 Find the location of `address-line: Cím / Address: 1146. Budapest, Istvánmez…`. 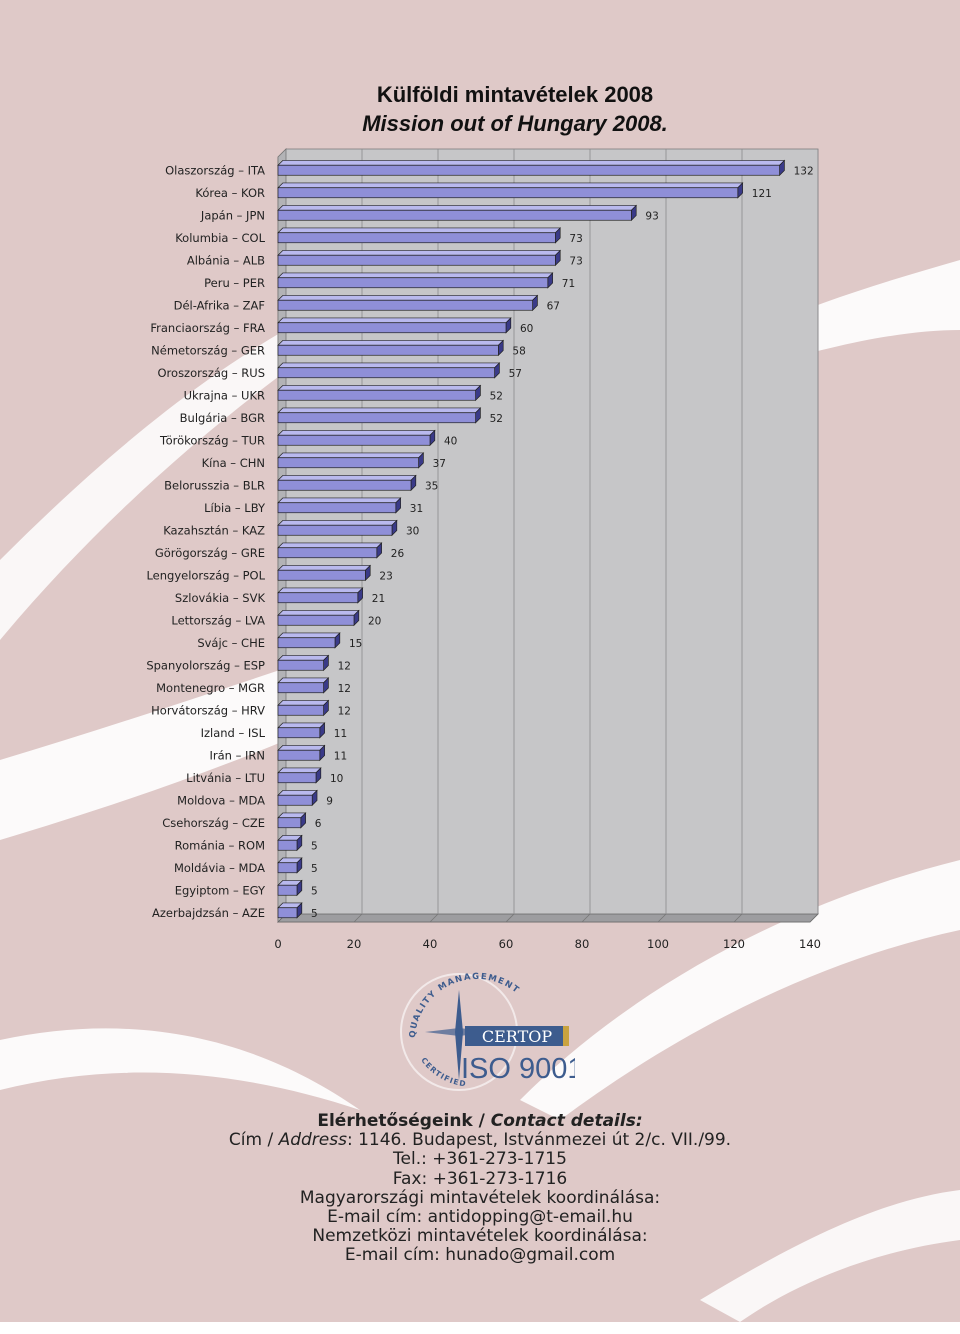

address-line: Cím / Address: 1146. Budapest, Istvánmez… is located at coordinates (480, 1140).